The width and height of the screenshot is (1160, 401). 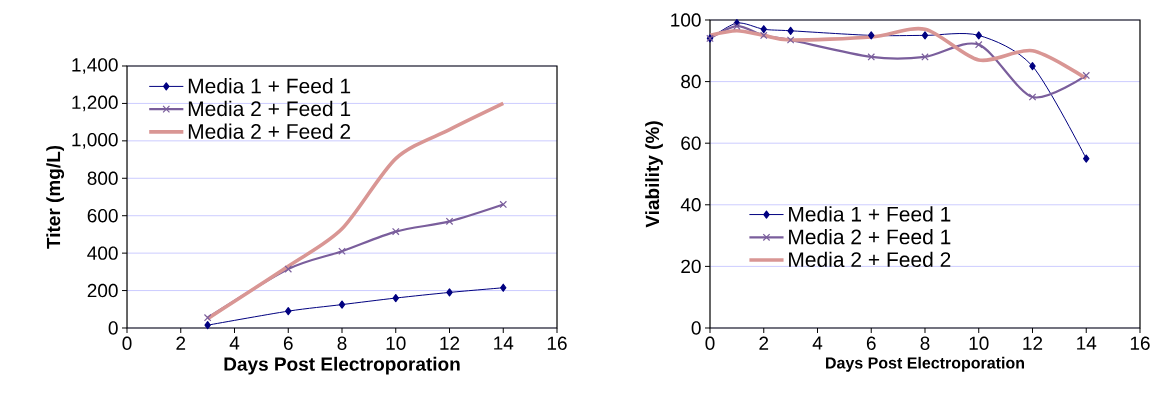 I want to click on y-tick-label: 600, so click(x=102, y=215).